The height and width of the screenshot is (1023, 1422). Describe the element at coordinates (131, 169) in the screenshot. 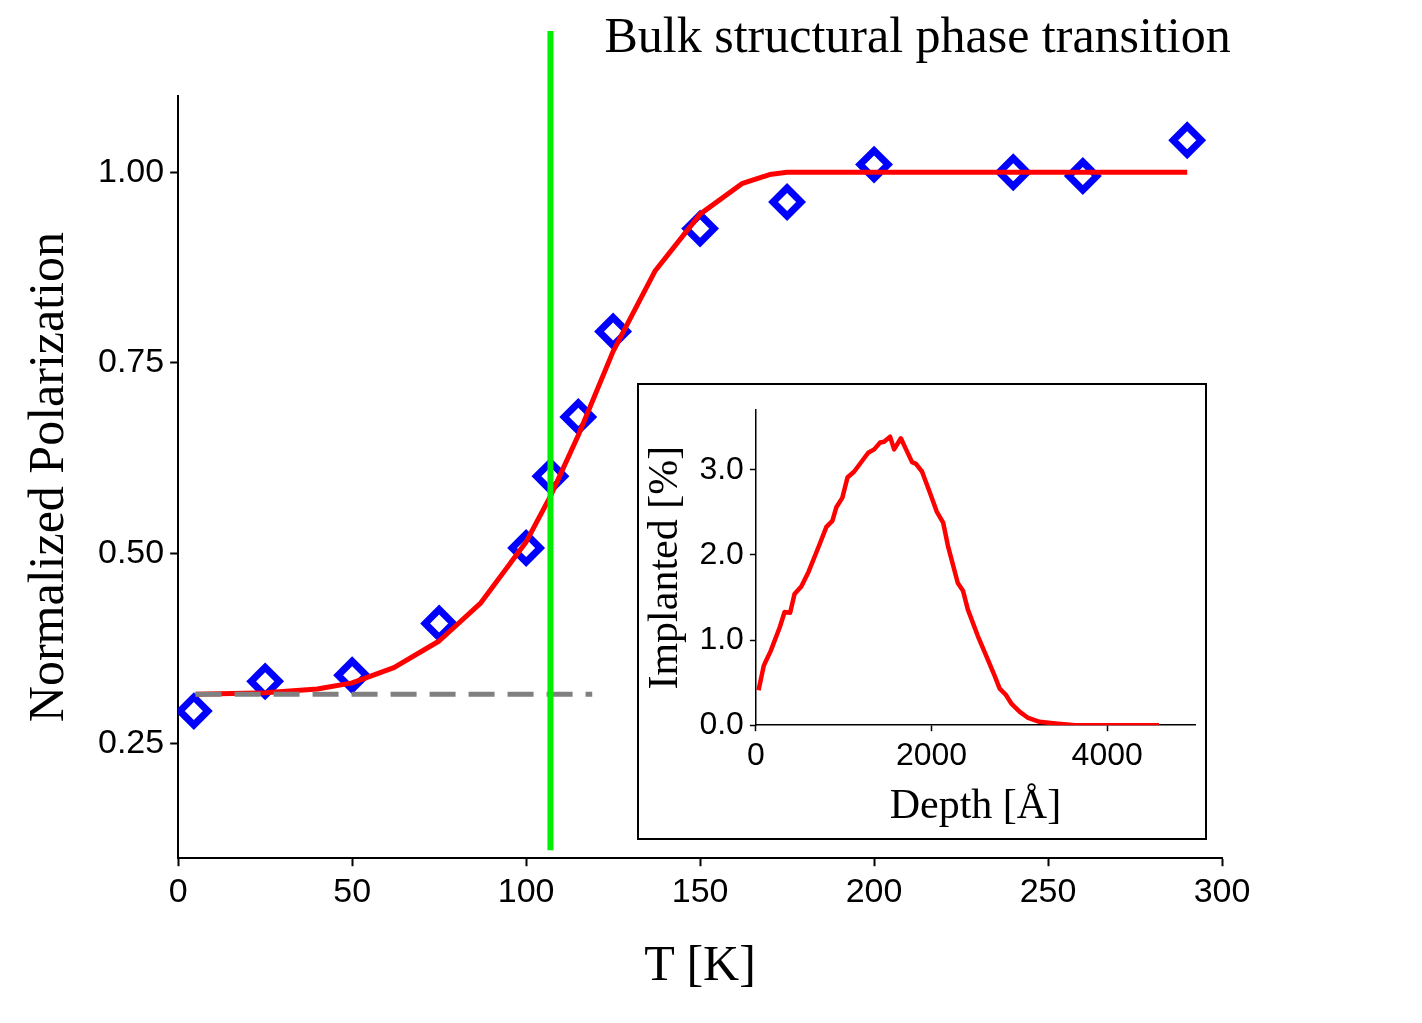

I see `y-tick-label: 1.00` at that location.